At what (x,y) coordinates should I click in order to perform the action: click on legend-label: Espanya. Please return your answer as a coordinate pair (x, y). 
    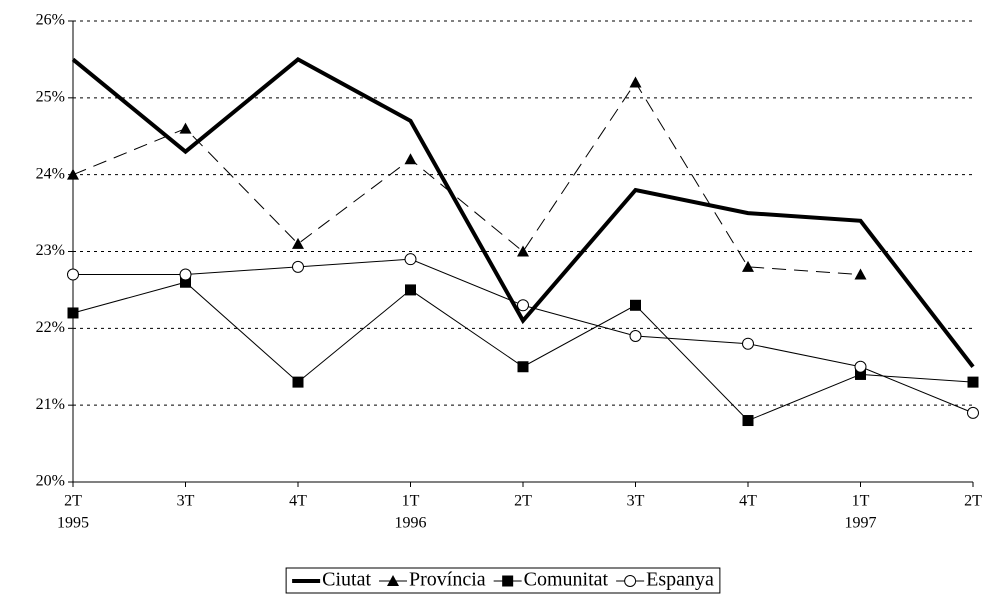
    Looking at the image, I should click on (680, 580).